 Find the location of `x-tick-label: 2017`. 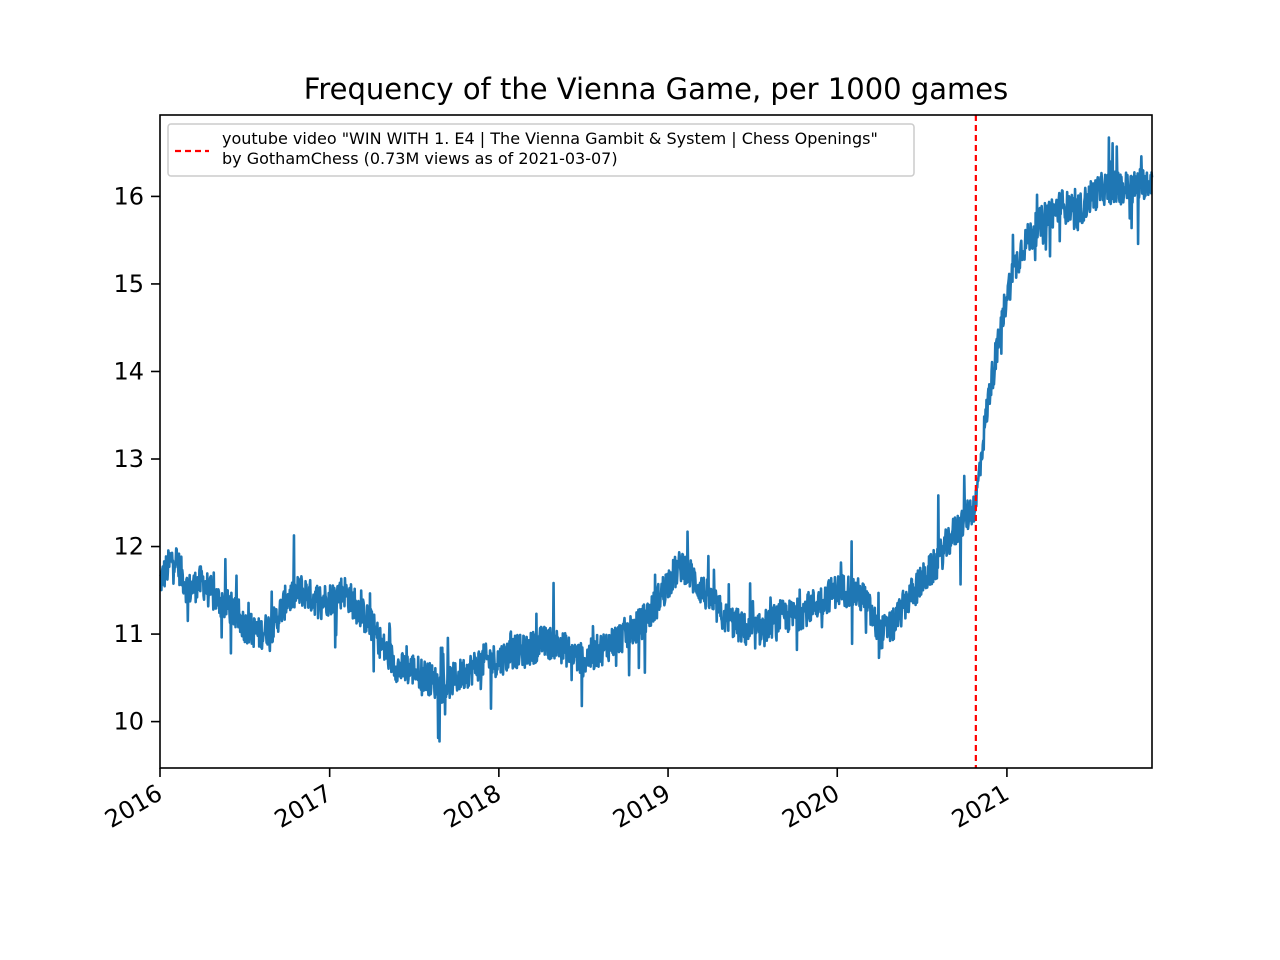

x-tick-label: 2017 is located at coordinates (303, 806).